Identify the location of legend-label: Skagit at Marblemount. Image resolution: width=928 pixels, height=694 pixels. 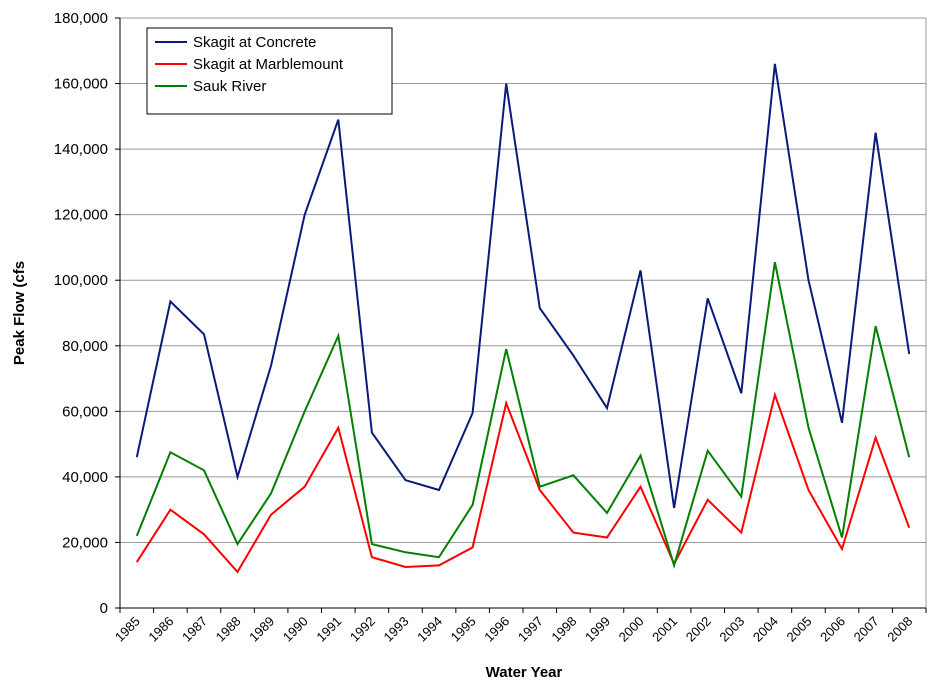
(268, 64).